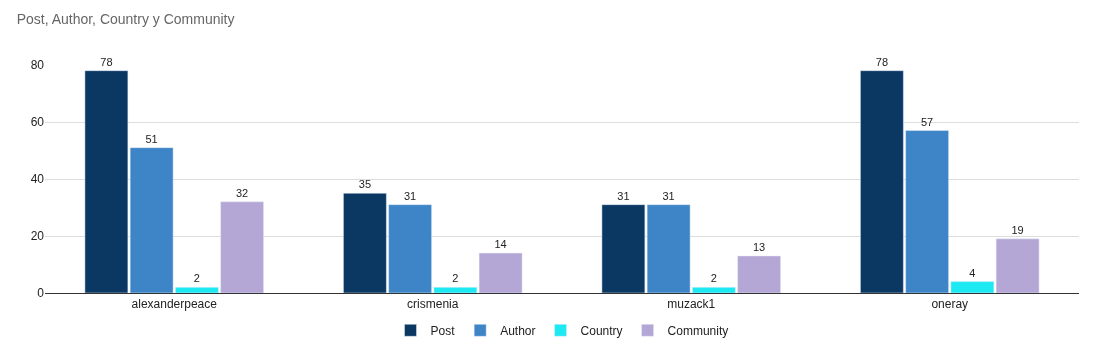  I want to click on data-label: 57, so click(927, 121).